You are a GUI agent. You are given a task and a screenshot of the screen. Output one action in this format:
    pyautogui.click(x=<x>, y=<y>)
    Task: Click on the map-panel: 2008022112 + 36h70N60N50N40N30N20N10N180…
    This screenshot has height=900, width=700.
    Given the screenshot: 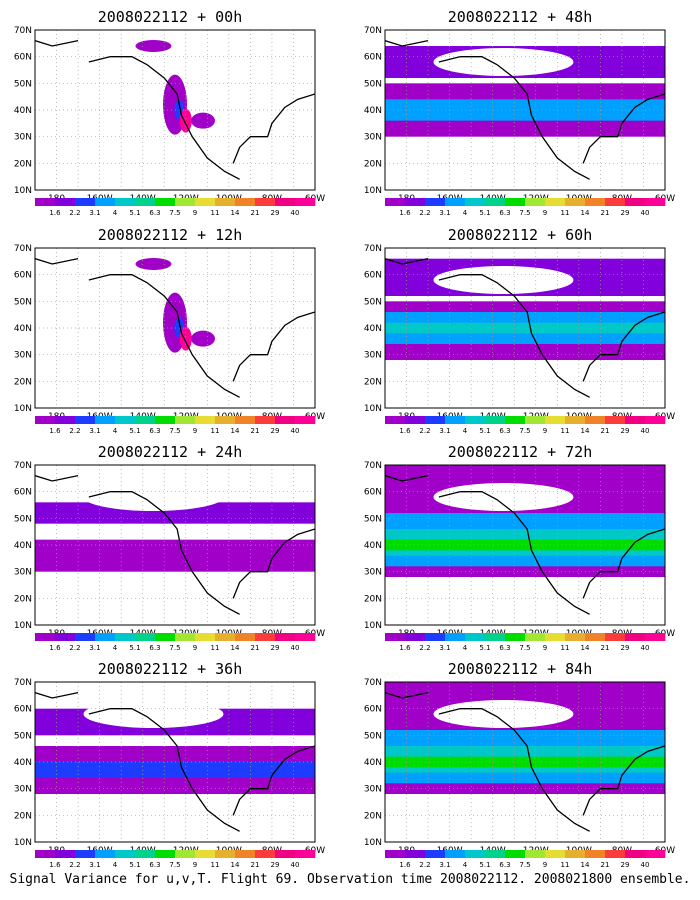 What is the action you would take?
    pyautogui.click(x=170, y=765)
    